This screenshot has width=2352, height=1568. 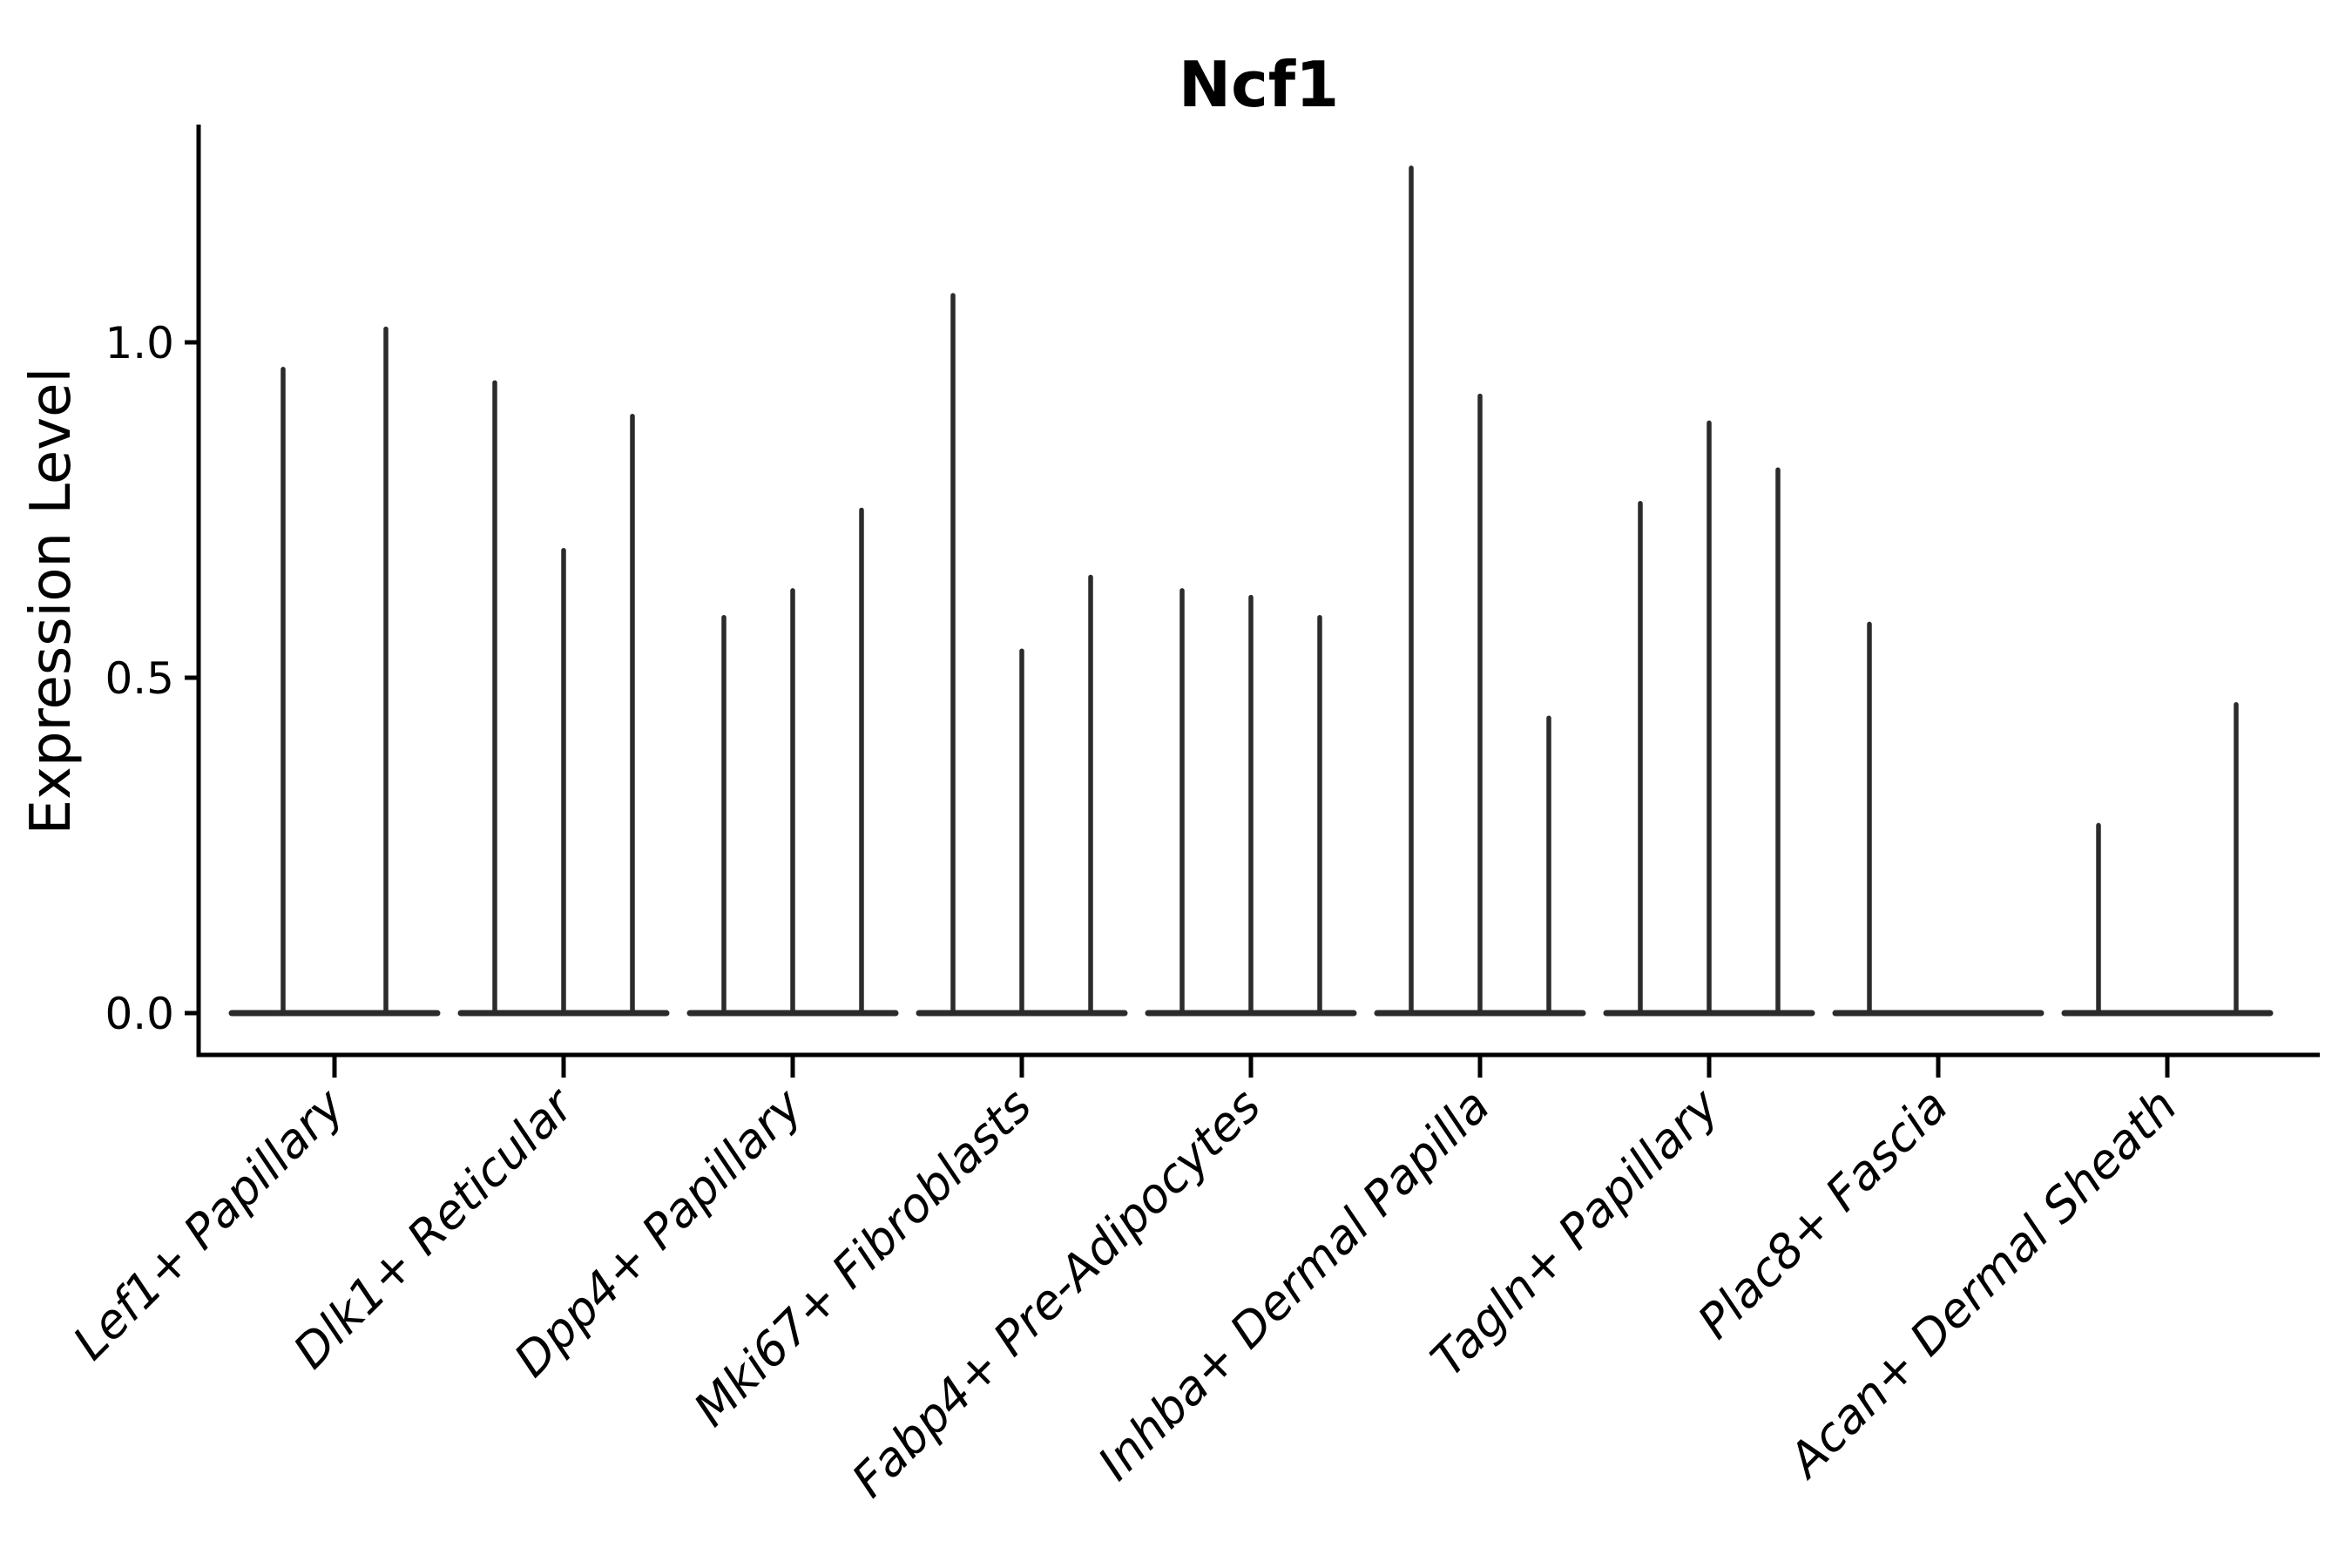 I want to click on y-tick-label: 1.0, so click(x=139, y=343).